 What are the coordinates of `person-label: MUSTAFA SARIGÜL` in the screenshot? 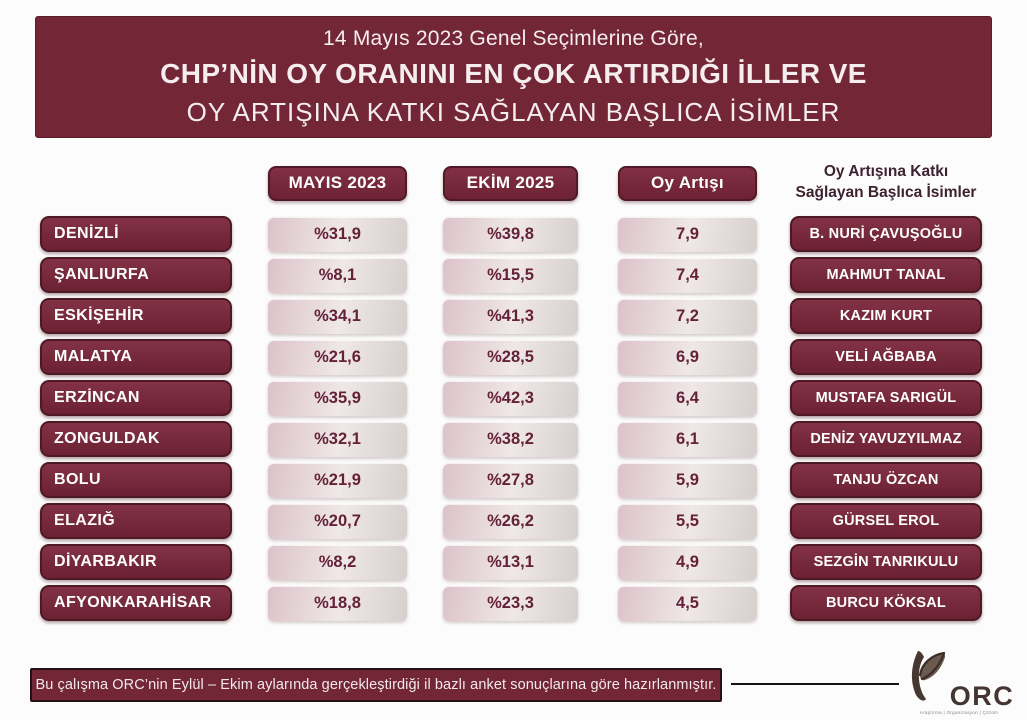 It's located at (886, 398).